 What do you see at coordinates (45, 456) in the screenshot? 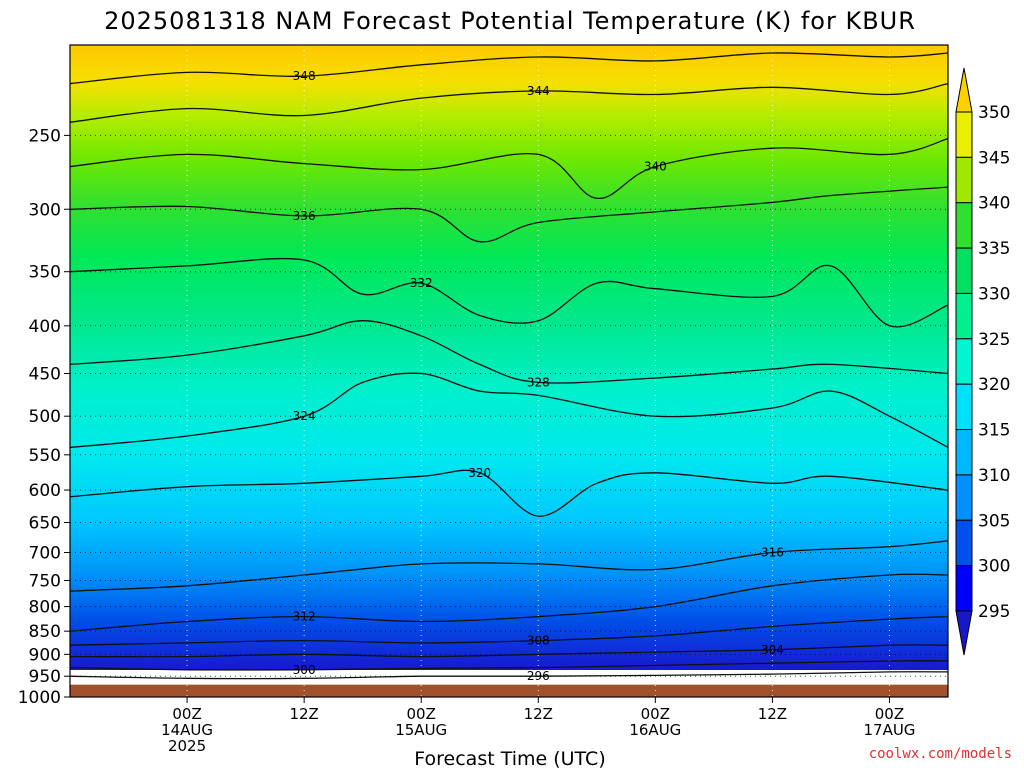
I see `y-tick-label: 550` at bounding box center [45, 456].